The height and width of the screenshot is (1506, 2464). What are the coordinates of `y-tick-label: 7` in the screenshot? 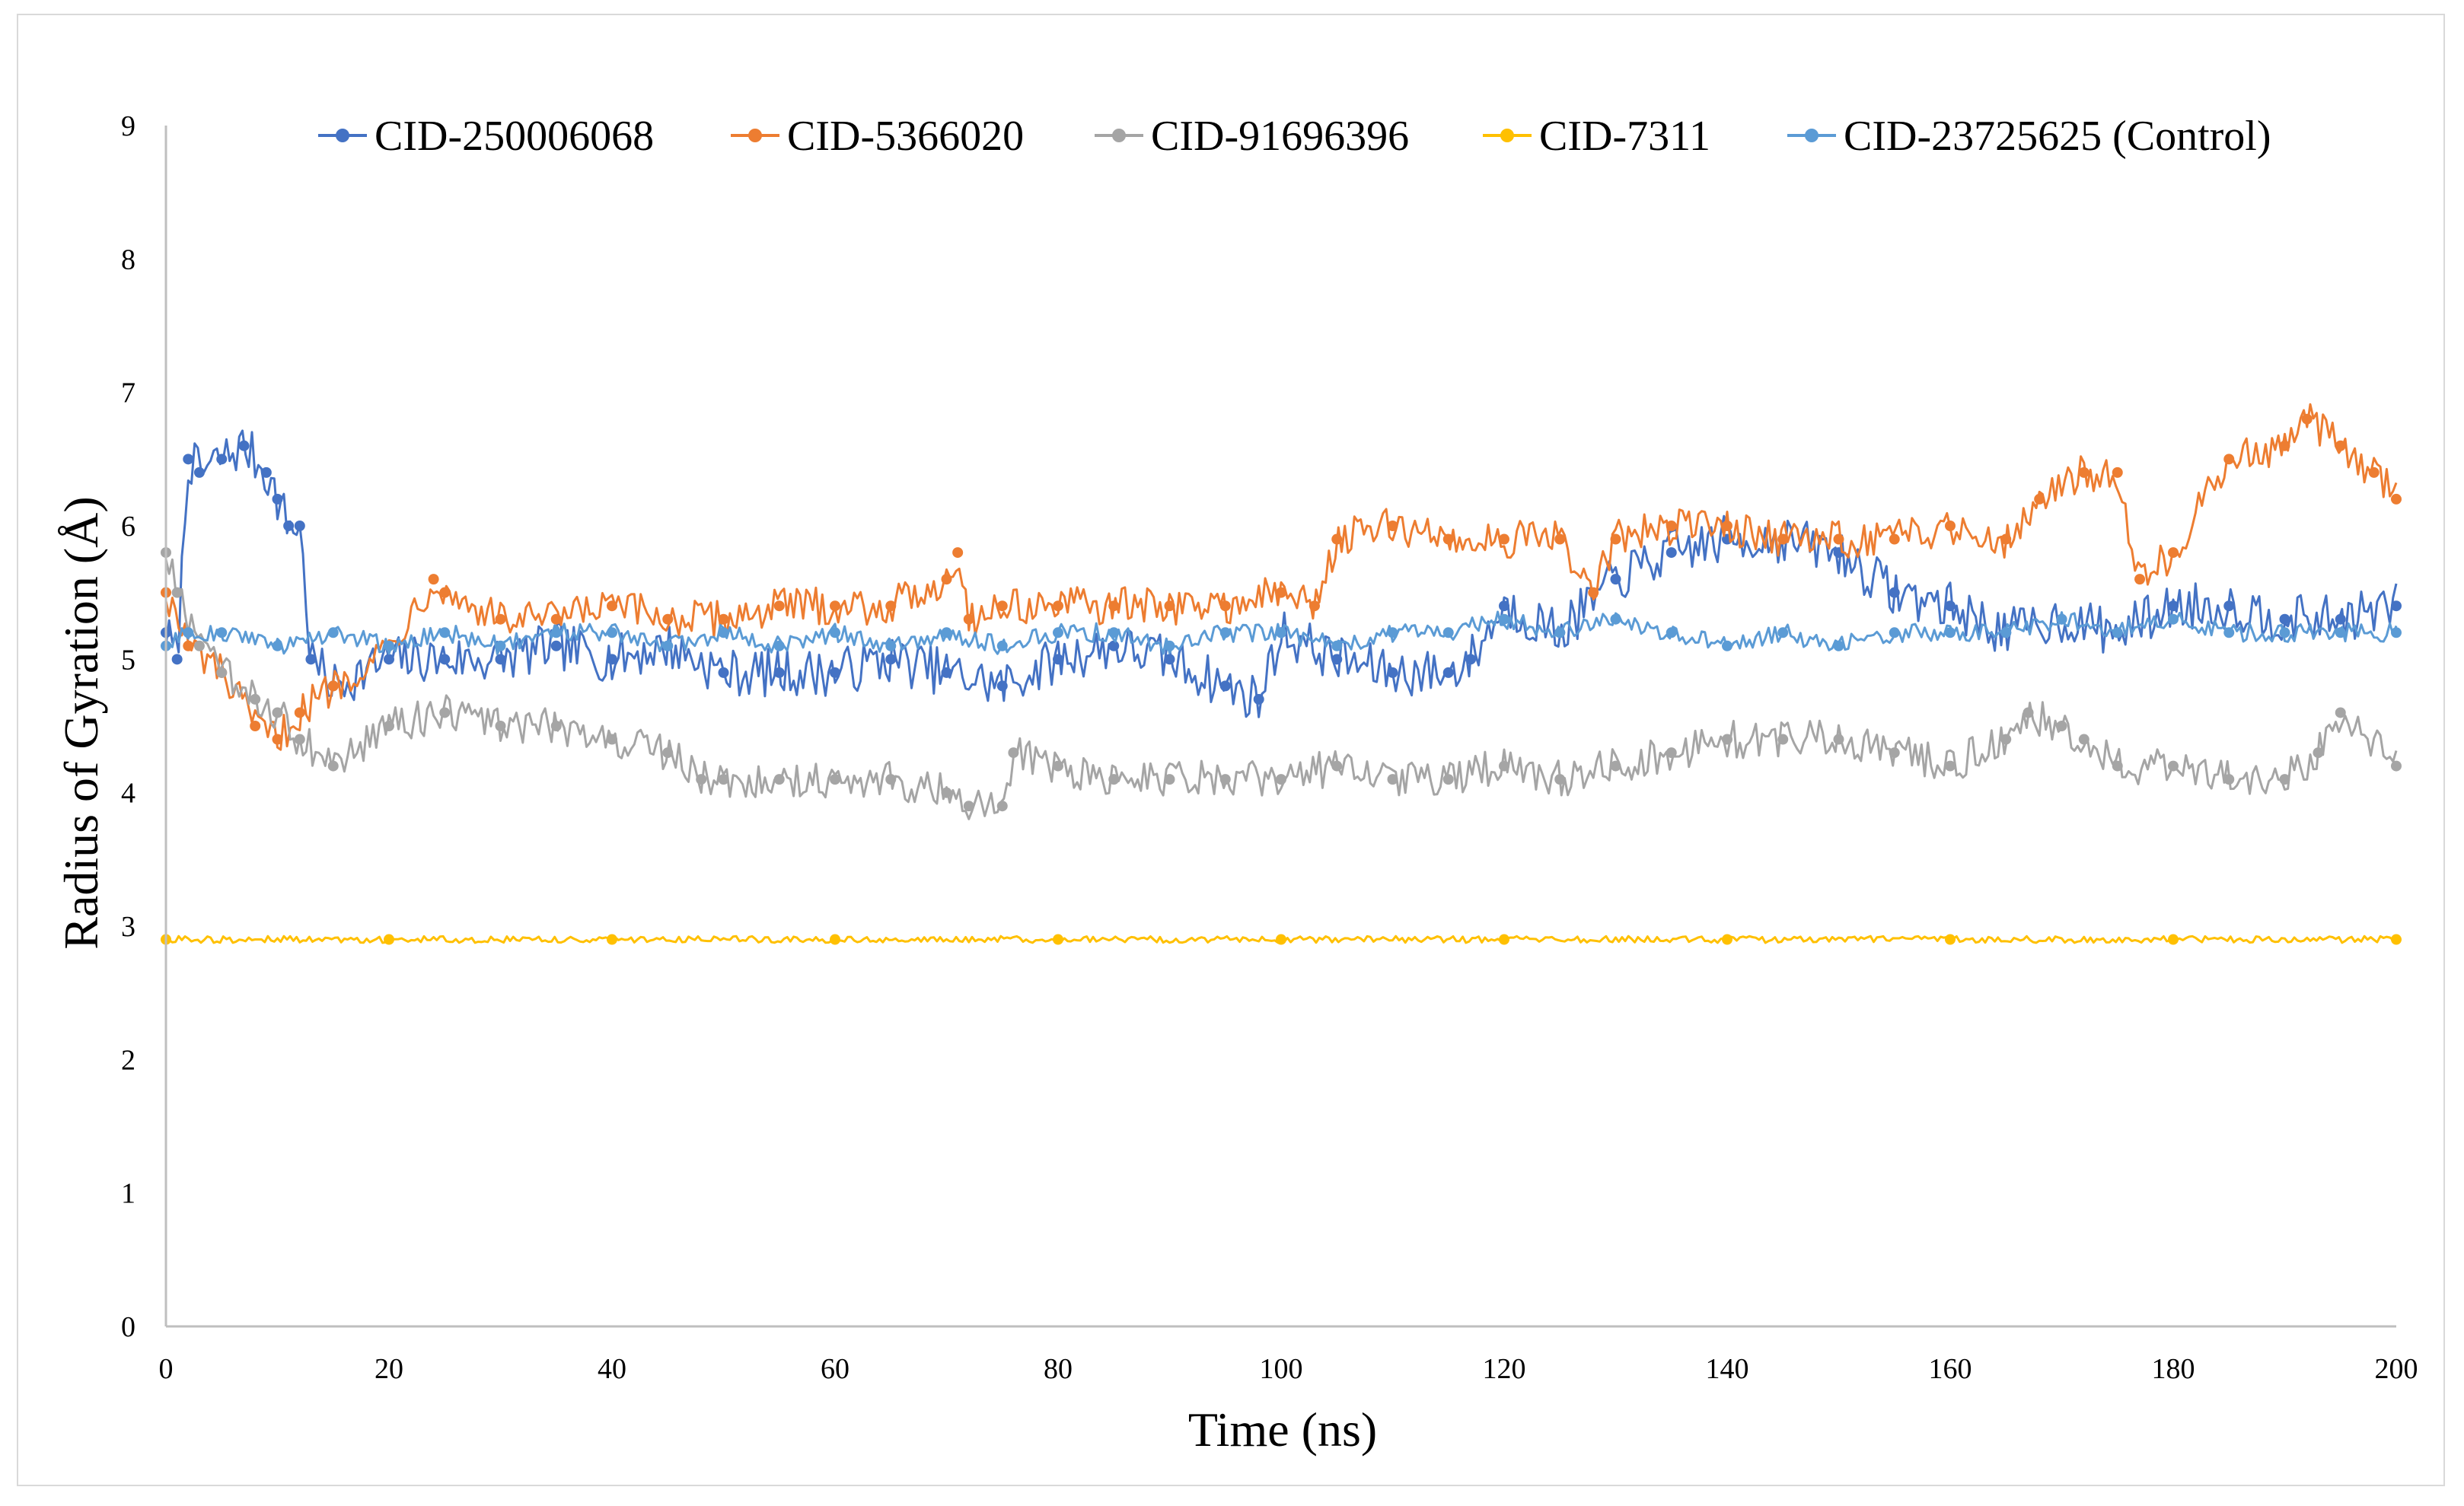 It's located at (128, 393).